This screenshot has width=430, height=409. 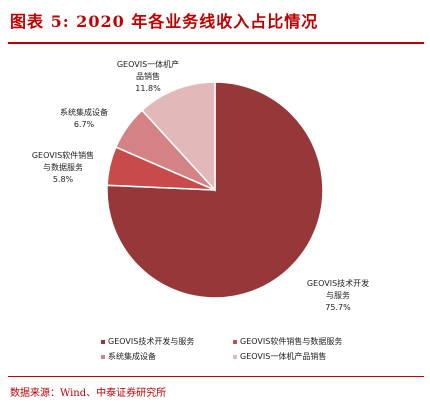 I want to click on title-rule, so click(x=216, y=43).